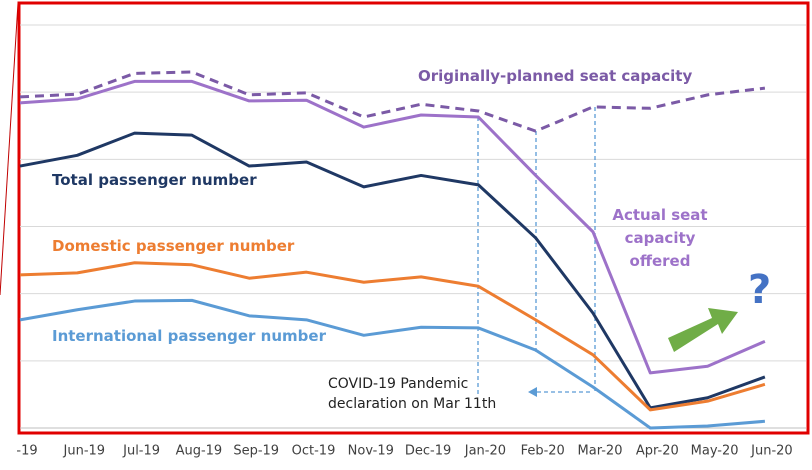 The image size is (812, 470). What do you see at coordinates (660, 238) in the screenshot?
I see `series-label: Actual seat capacity offered` at bounding box center [660, 238].